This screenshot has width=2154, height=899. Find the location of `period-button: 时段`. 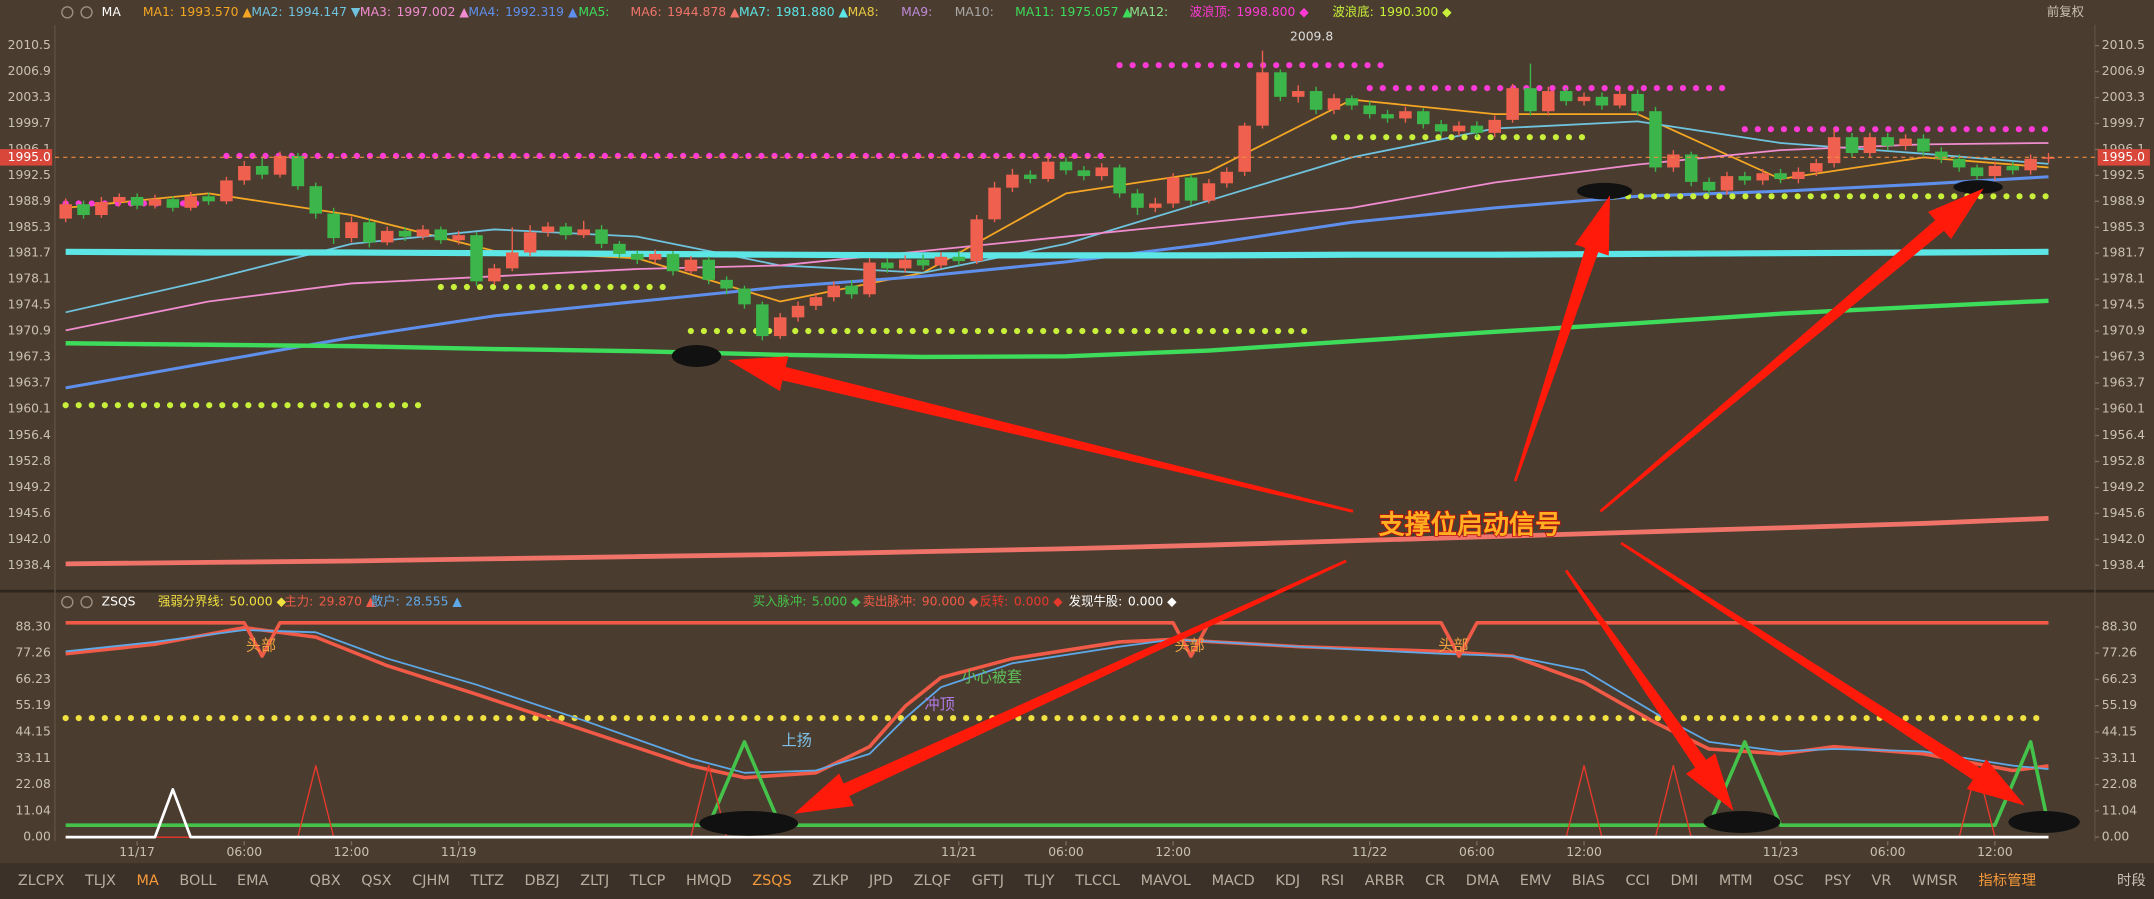

period-button: 时段 is located at coordinates (2131, 880).